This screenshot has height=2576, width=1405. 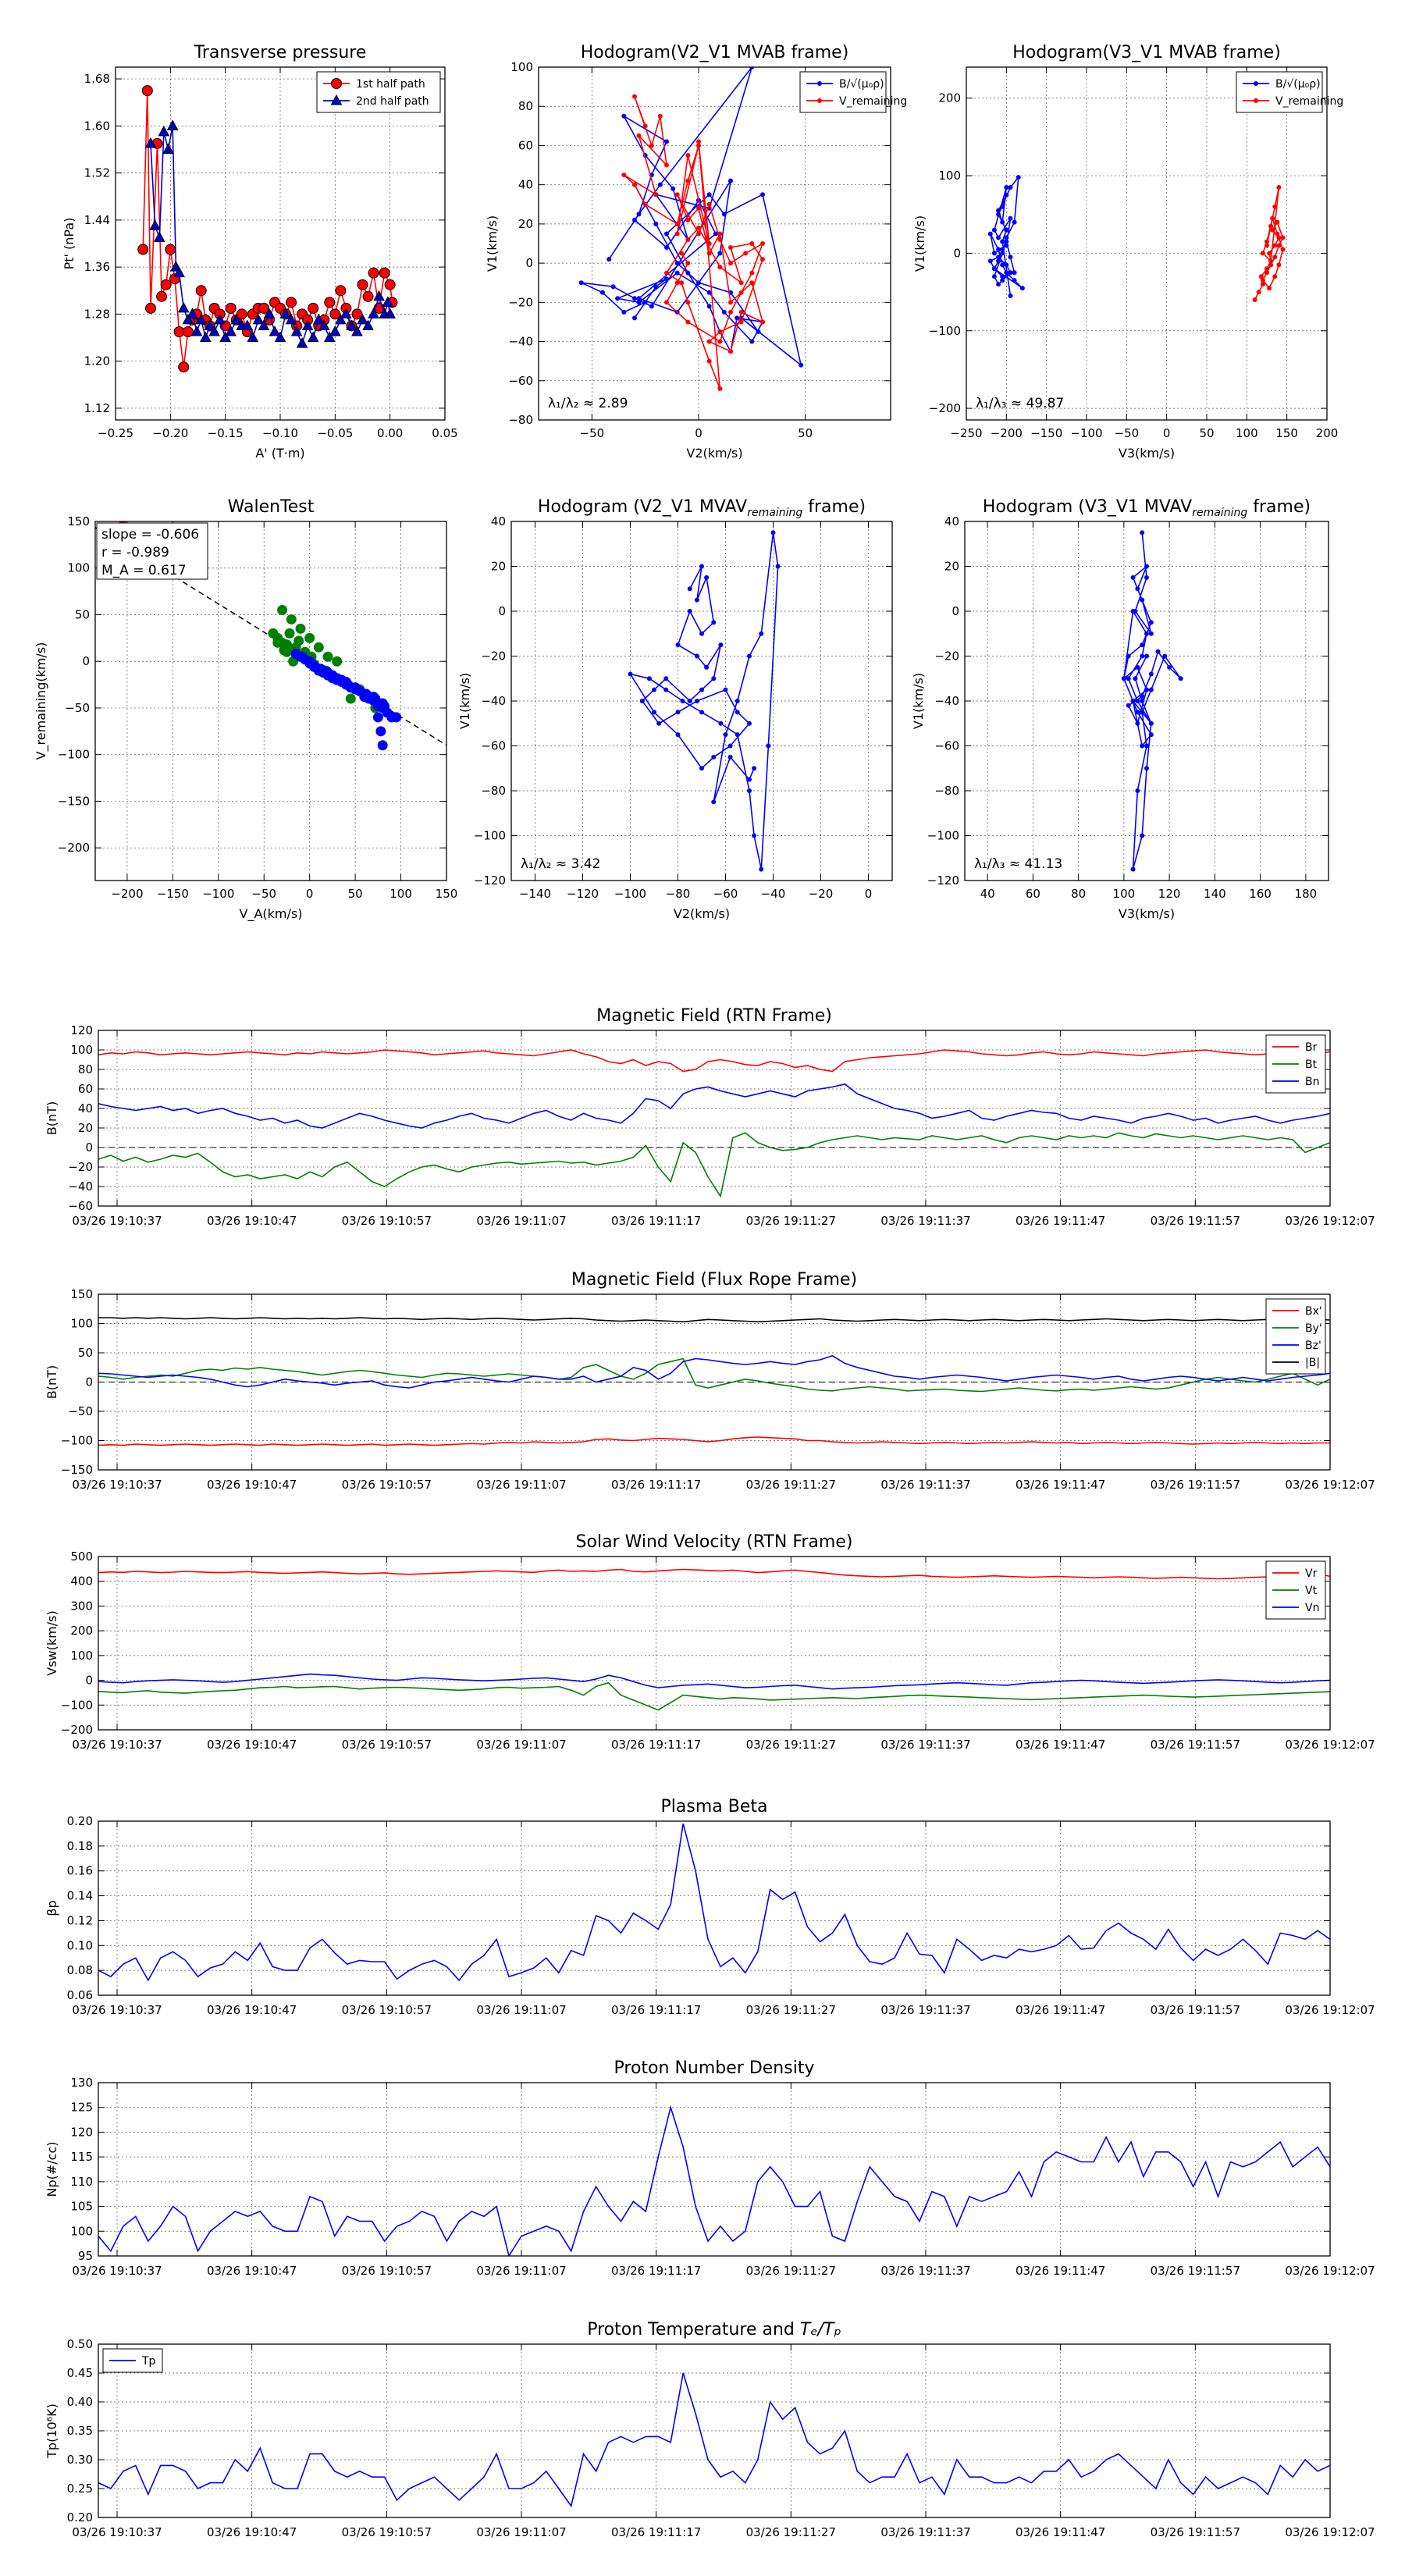 I want to click on y-tick-label: 0.40, so click(x=80, y=2402).